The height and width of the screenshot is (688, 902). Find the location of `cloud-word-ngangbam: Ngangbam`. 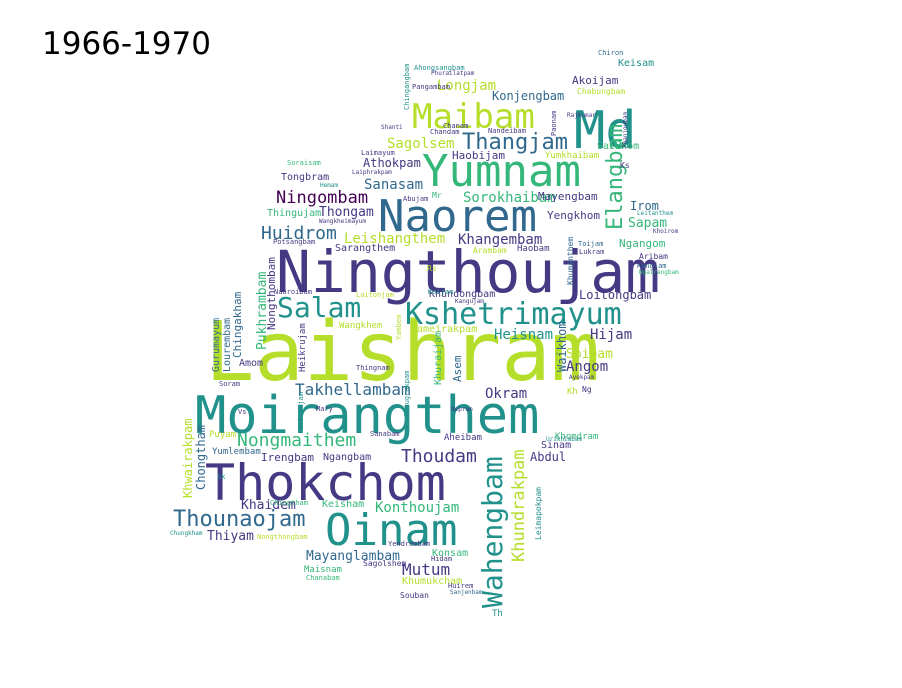

cloud-word-ngangbam: Ngangbam is located at coordinates (347, 457).